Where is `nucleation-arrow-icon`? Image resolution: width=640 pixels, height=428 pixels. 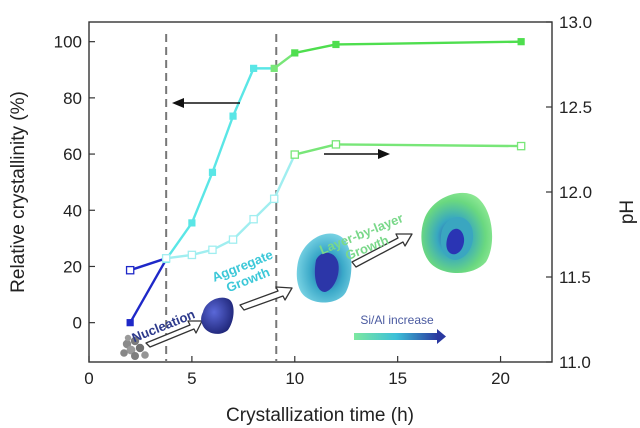
nucleation-arrow-icon is located at coordinates (174, 334).